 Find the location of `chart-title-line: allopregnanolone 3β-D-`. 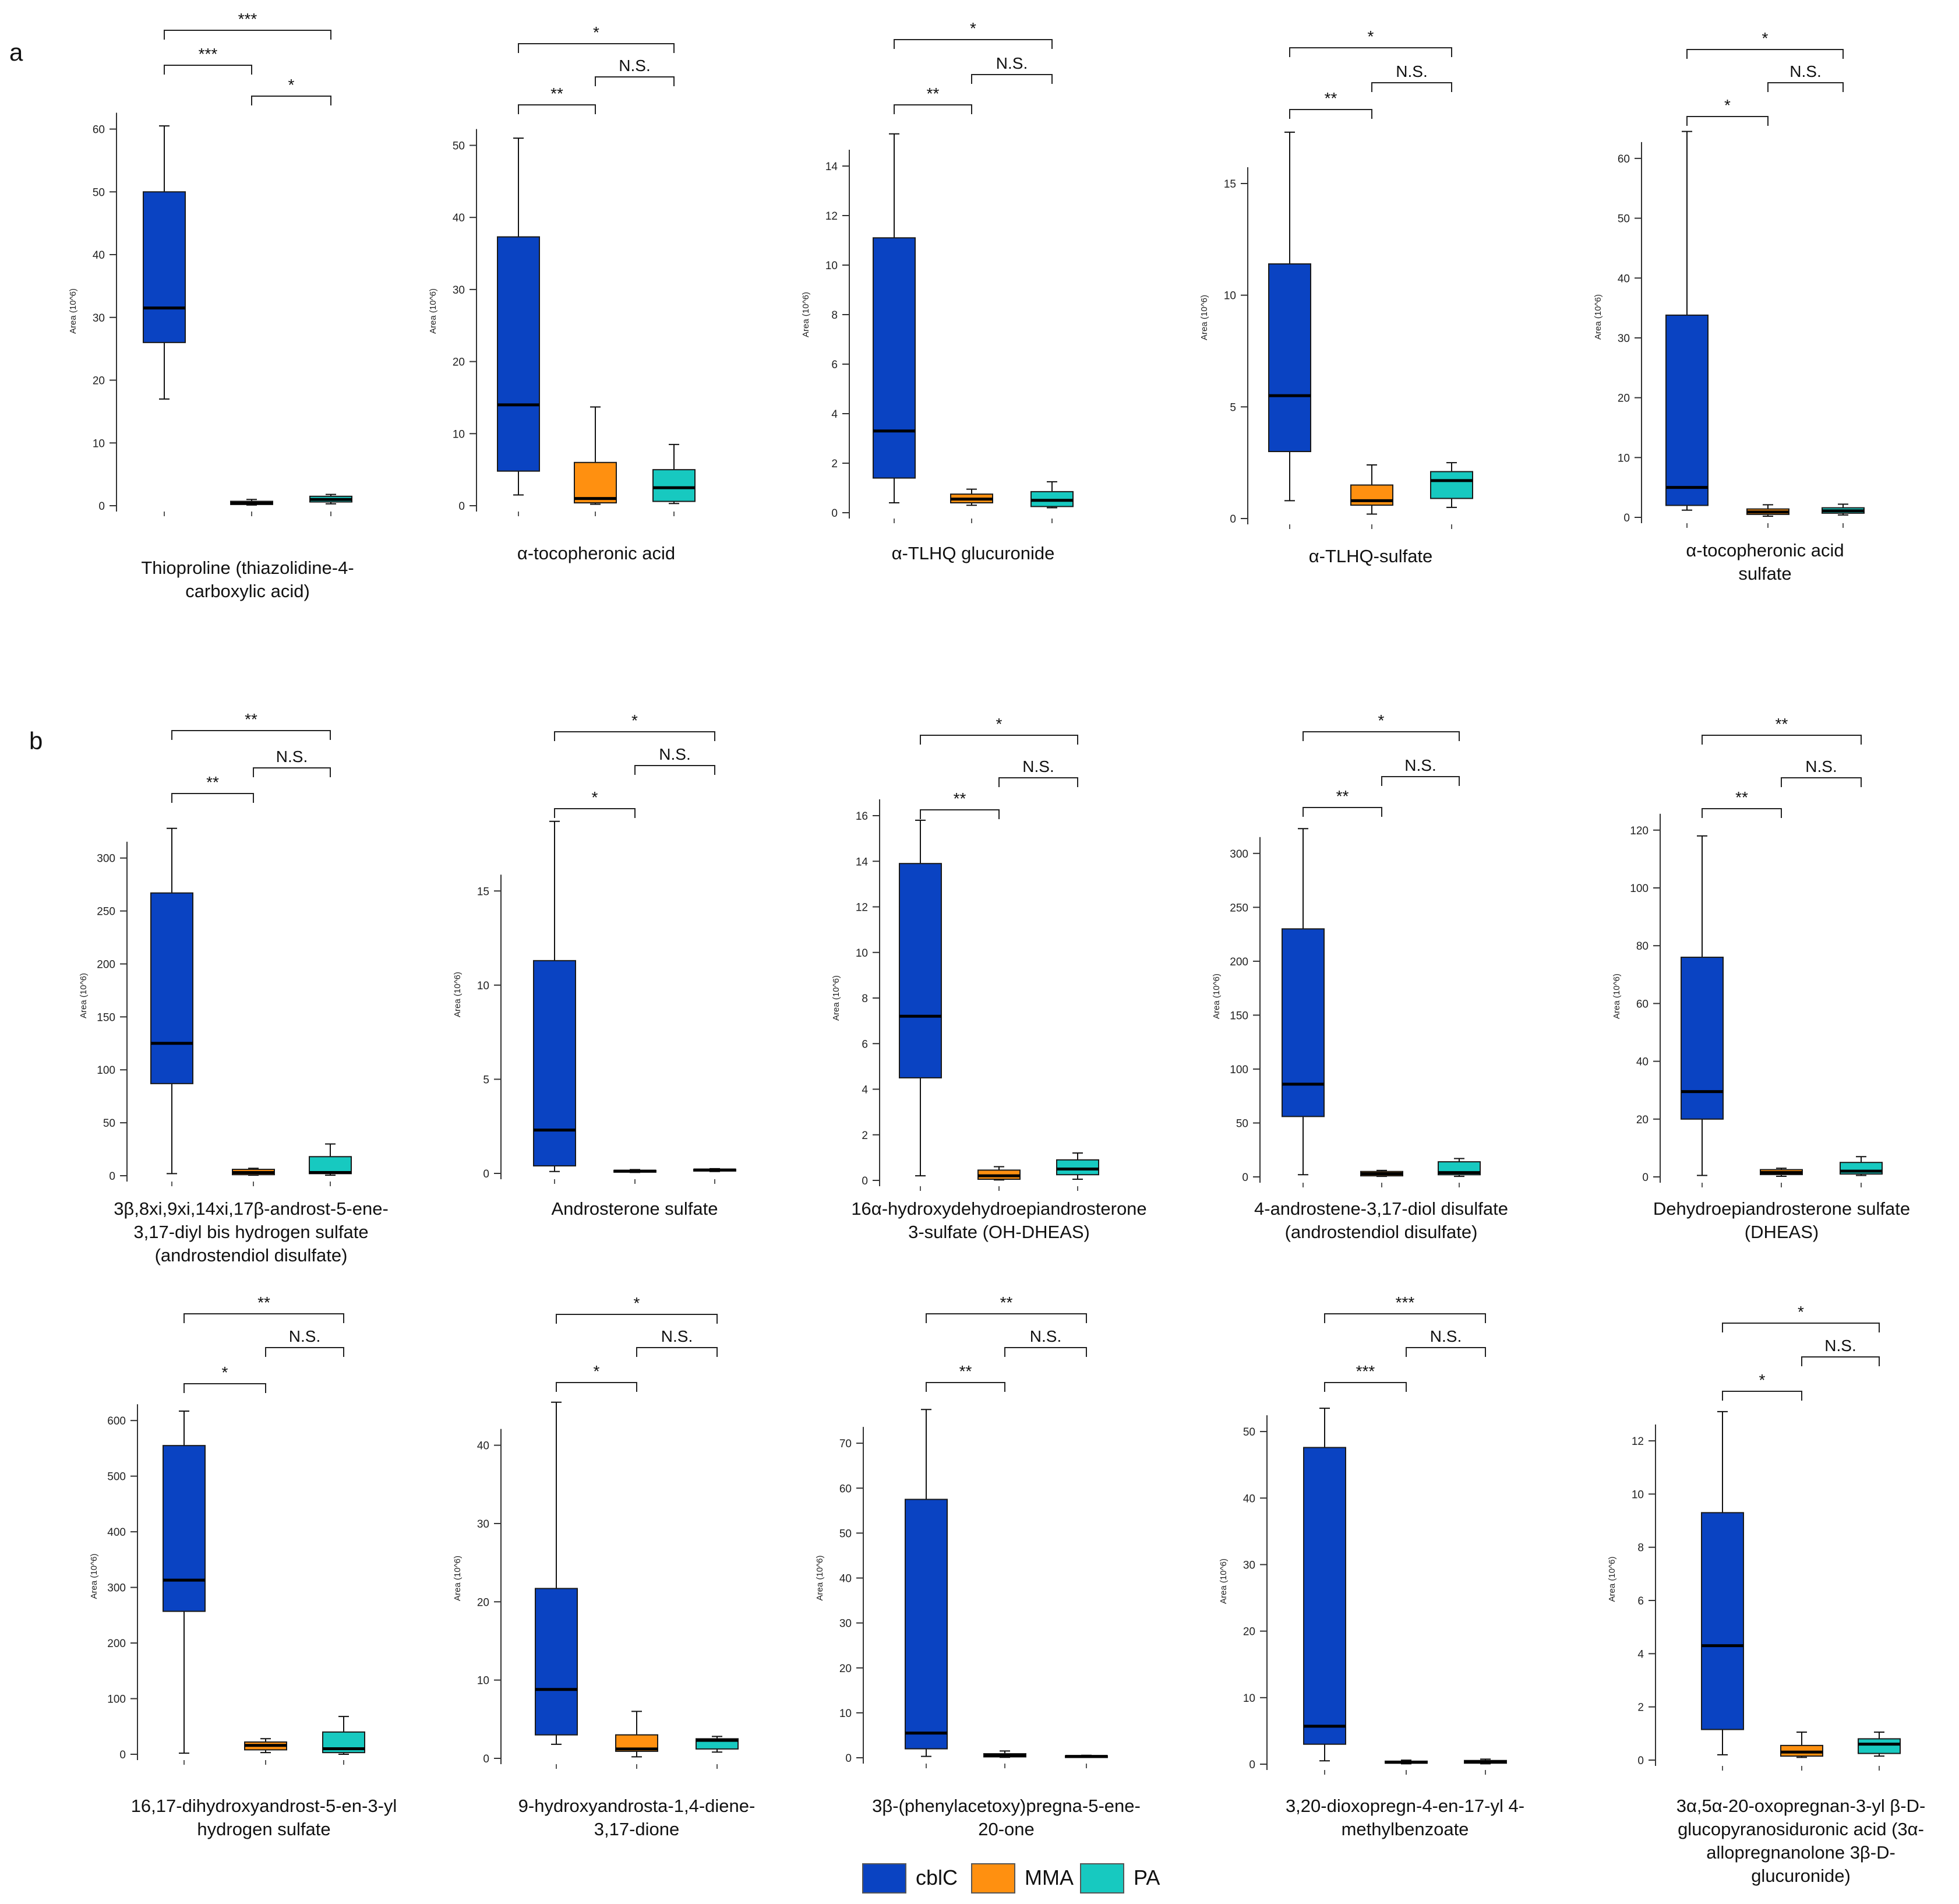

chart-title-line: allopregnanolone 3β-D- is located at coordinates (1801, 1852).